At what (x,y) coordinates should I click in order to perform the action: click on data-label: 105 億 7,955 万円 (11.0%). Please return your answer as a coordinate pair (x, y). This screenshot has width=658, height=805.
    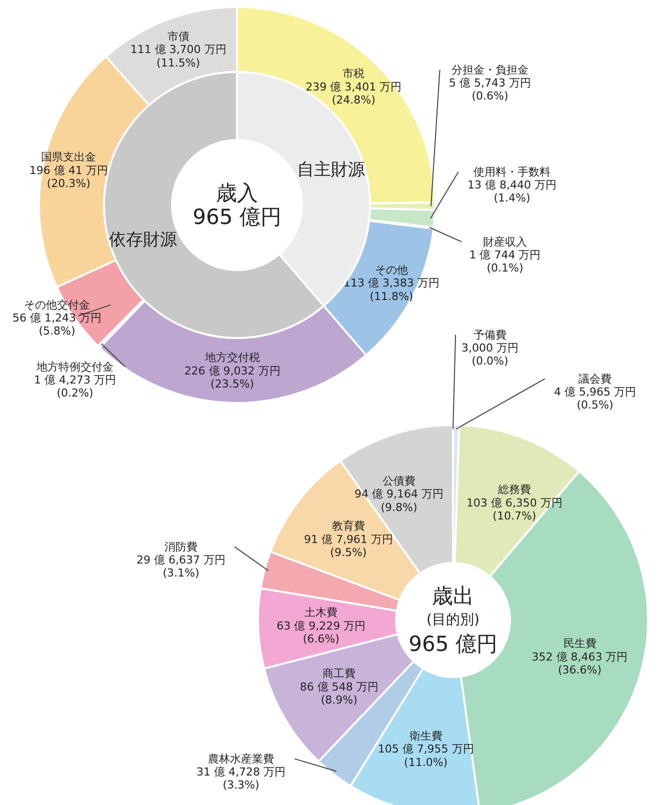
    Looking at the image, I should click on (426, 755).